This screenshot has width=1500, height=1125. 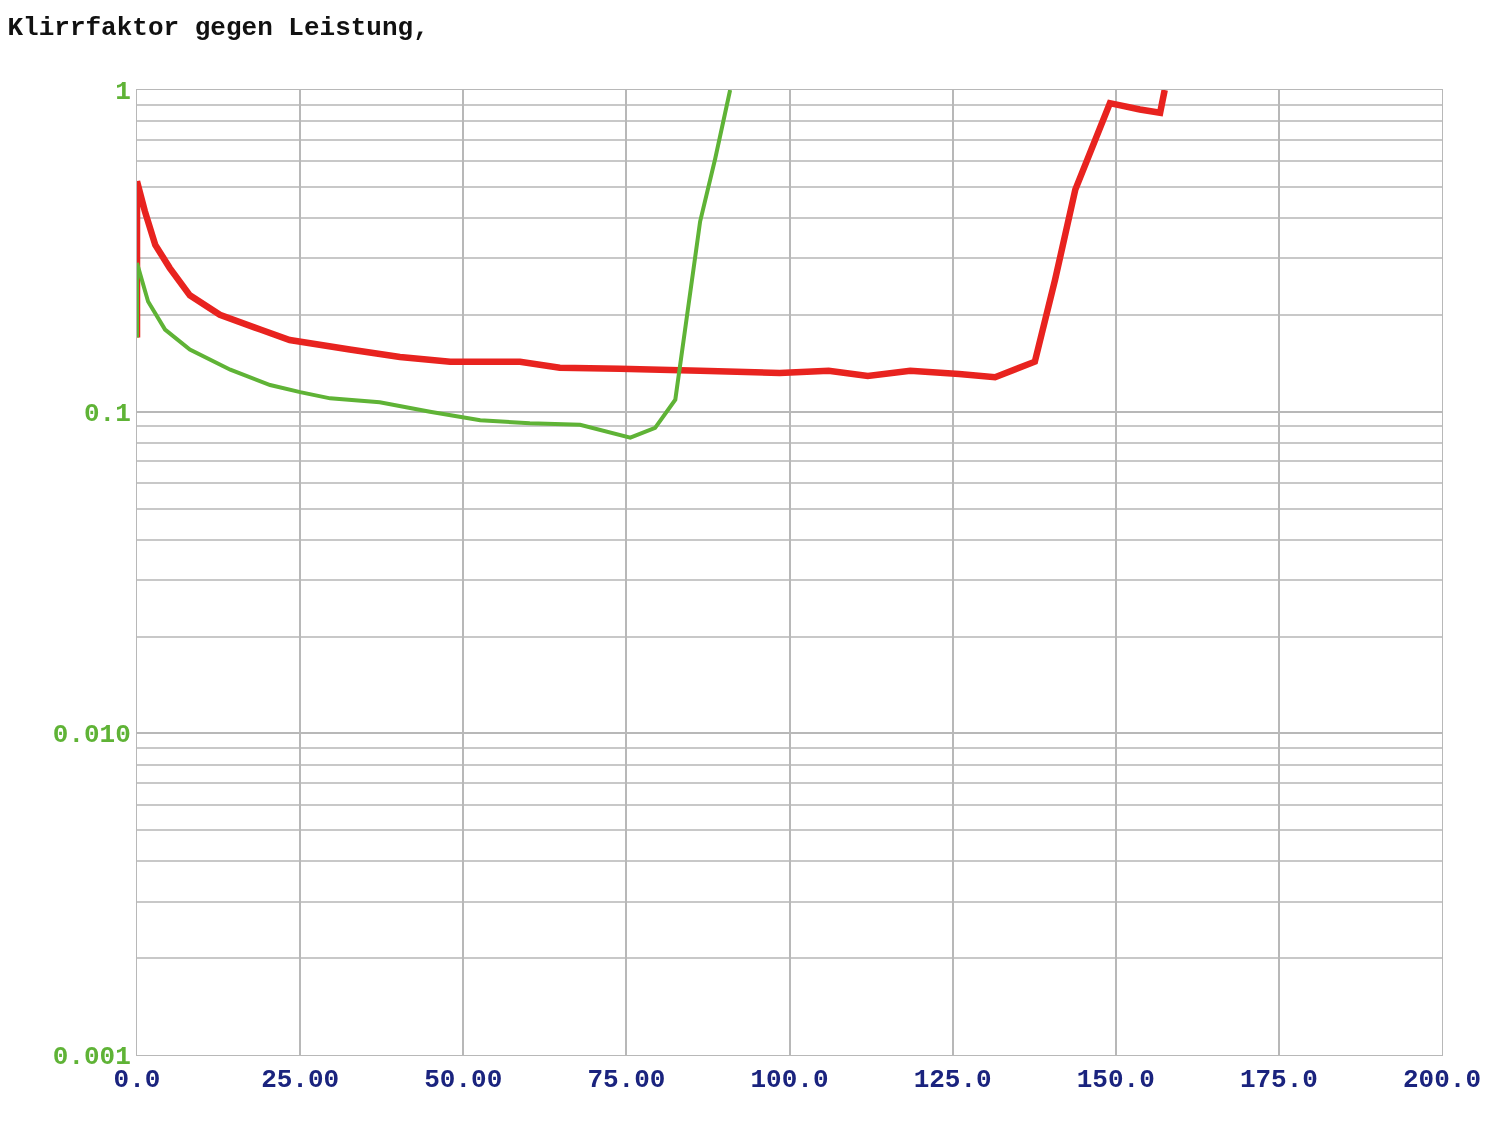 I want to click on x-tick-label: 150.0, so click(x=1115, y=1080).